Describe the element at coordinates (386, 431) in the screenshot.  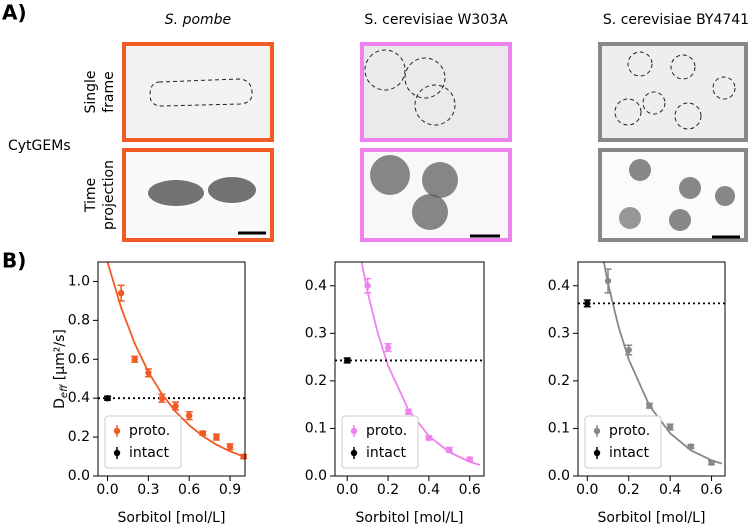
I see `legend-label: proto.` at that location.